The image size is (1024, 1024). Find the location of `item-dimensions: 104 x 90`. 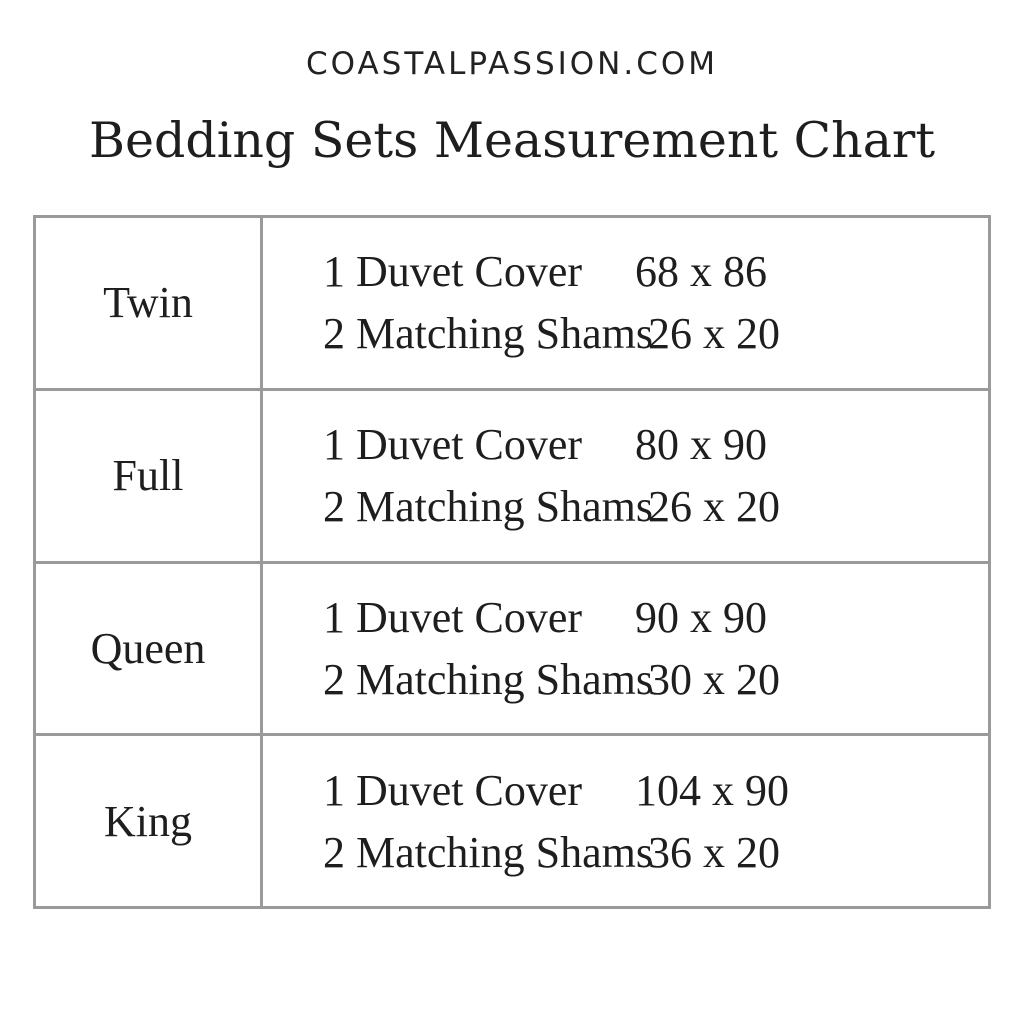

item-dimensions: 104 x 90 is located at coordinates (712, 790).